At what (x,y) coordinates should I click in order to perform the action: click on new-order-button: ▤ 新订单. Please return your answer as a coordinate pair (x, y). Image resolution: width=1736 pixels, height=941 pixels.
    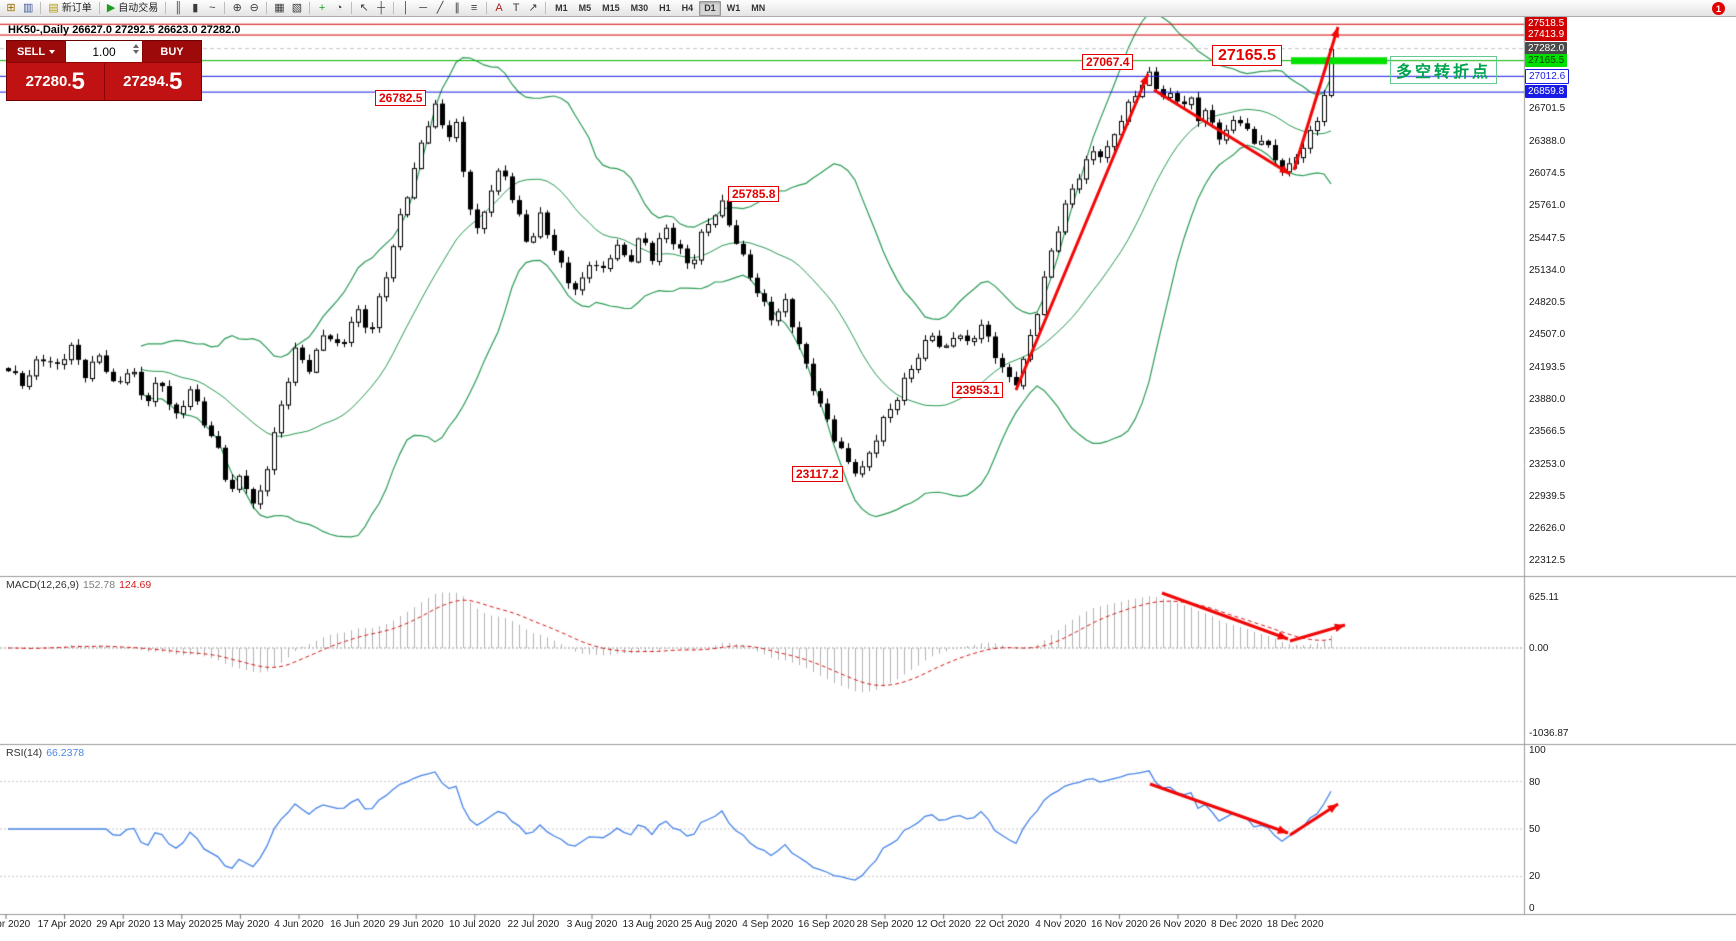
    Looking at the image, I should click on (69, 8).